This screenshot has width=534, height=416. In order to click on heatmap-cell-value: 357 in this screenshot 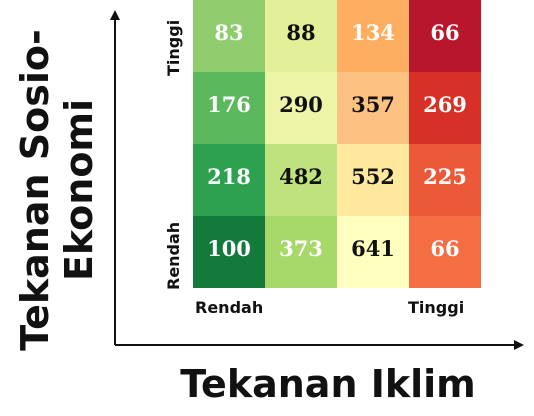, I will do `click(373, 104)`.